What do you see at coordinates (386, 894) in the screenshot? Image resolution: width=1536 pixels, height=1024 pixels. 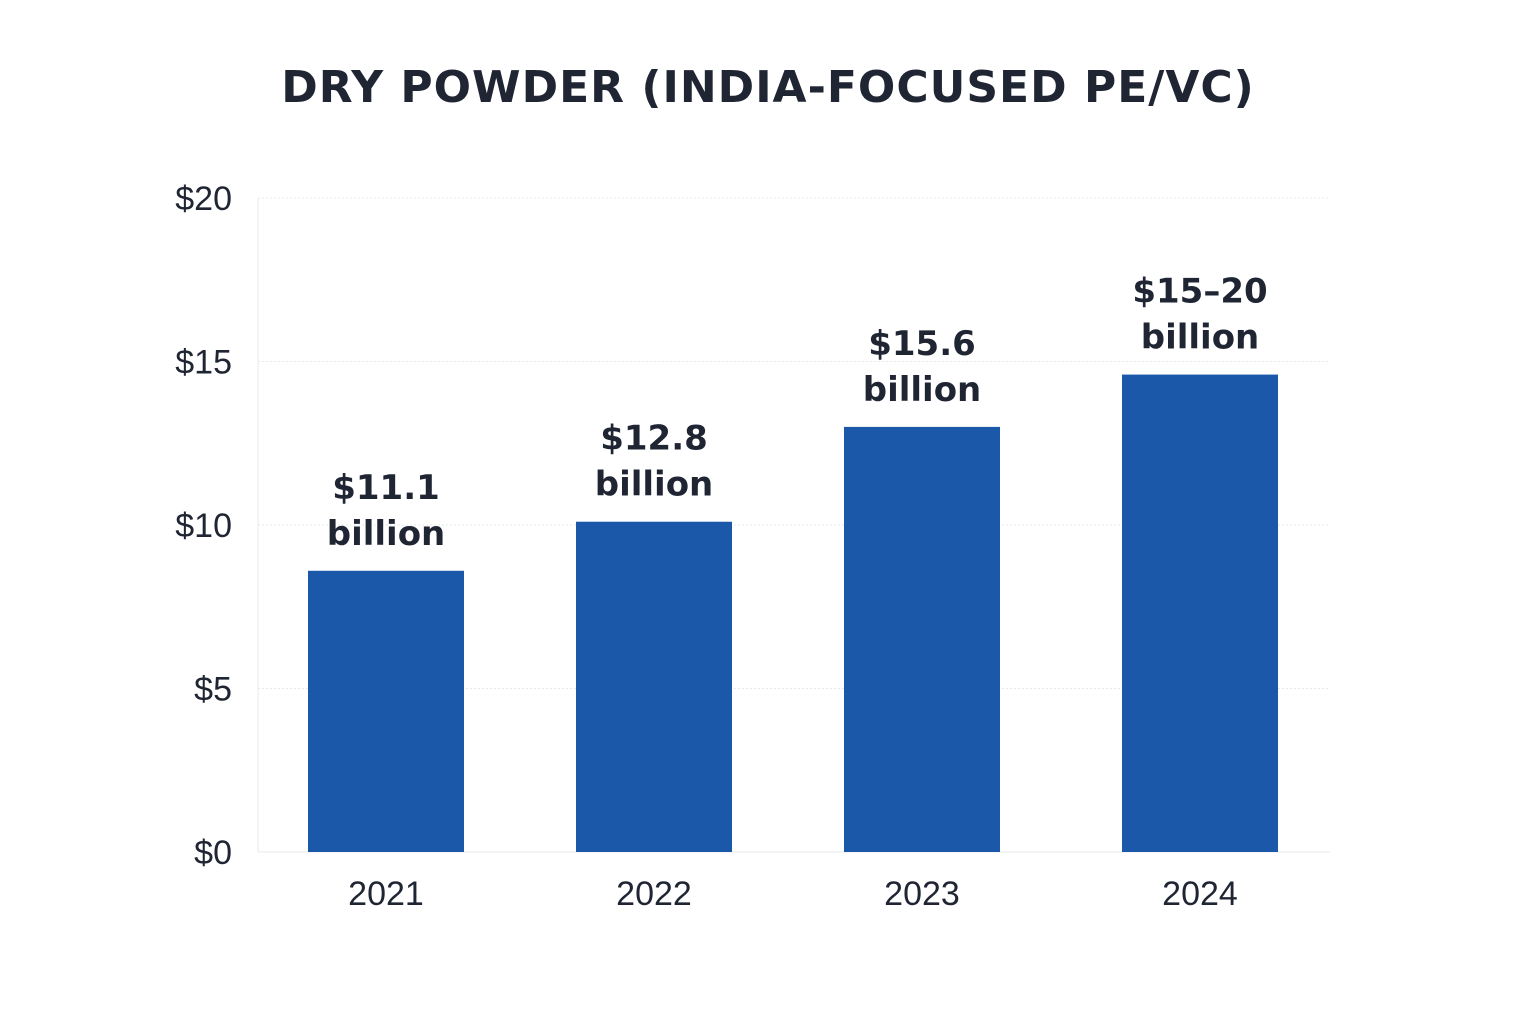 I see `x-tick-label: 2021` at bounding box center [386, 894].